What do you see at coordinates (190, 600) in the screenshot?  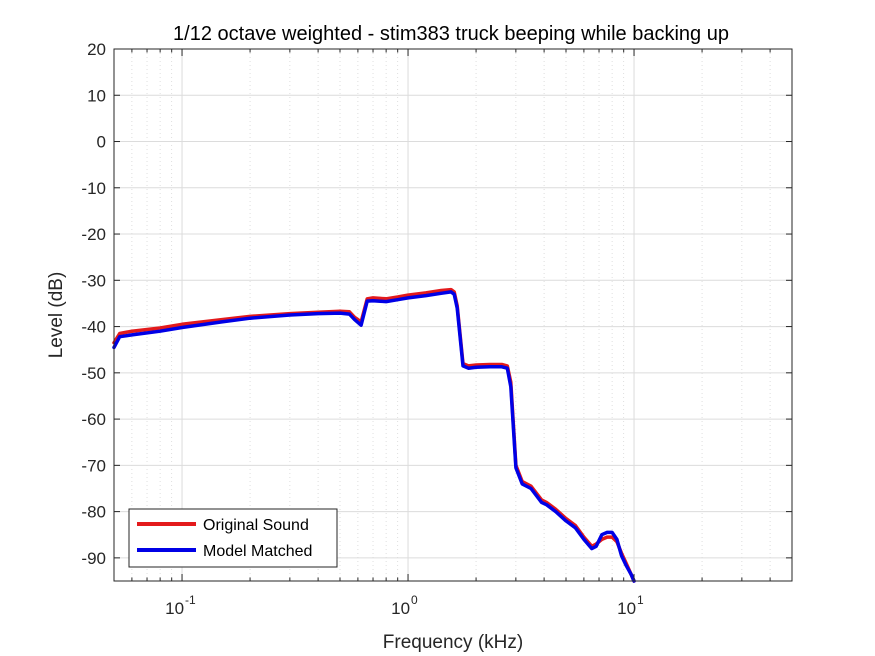 I see `x-tick-label-exponent: -1` at bounding box center [190, 600].